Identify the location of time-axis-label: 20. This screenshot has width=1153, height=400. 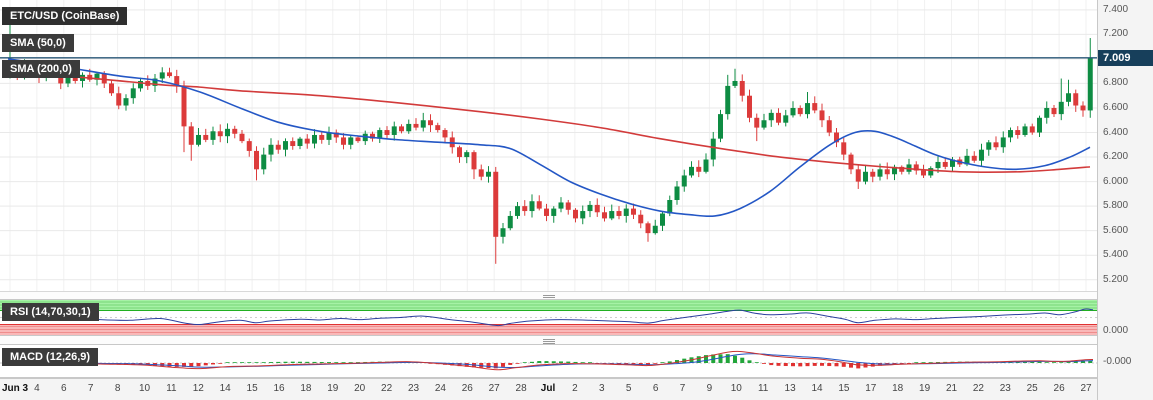
(360, 388).